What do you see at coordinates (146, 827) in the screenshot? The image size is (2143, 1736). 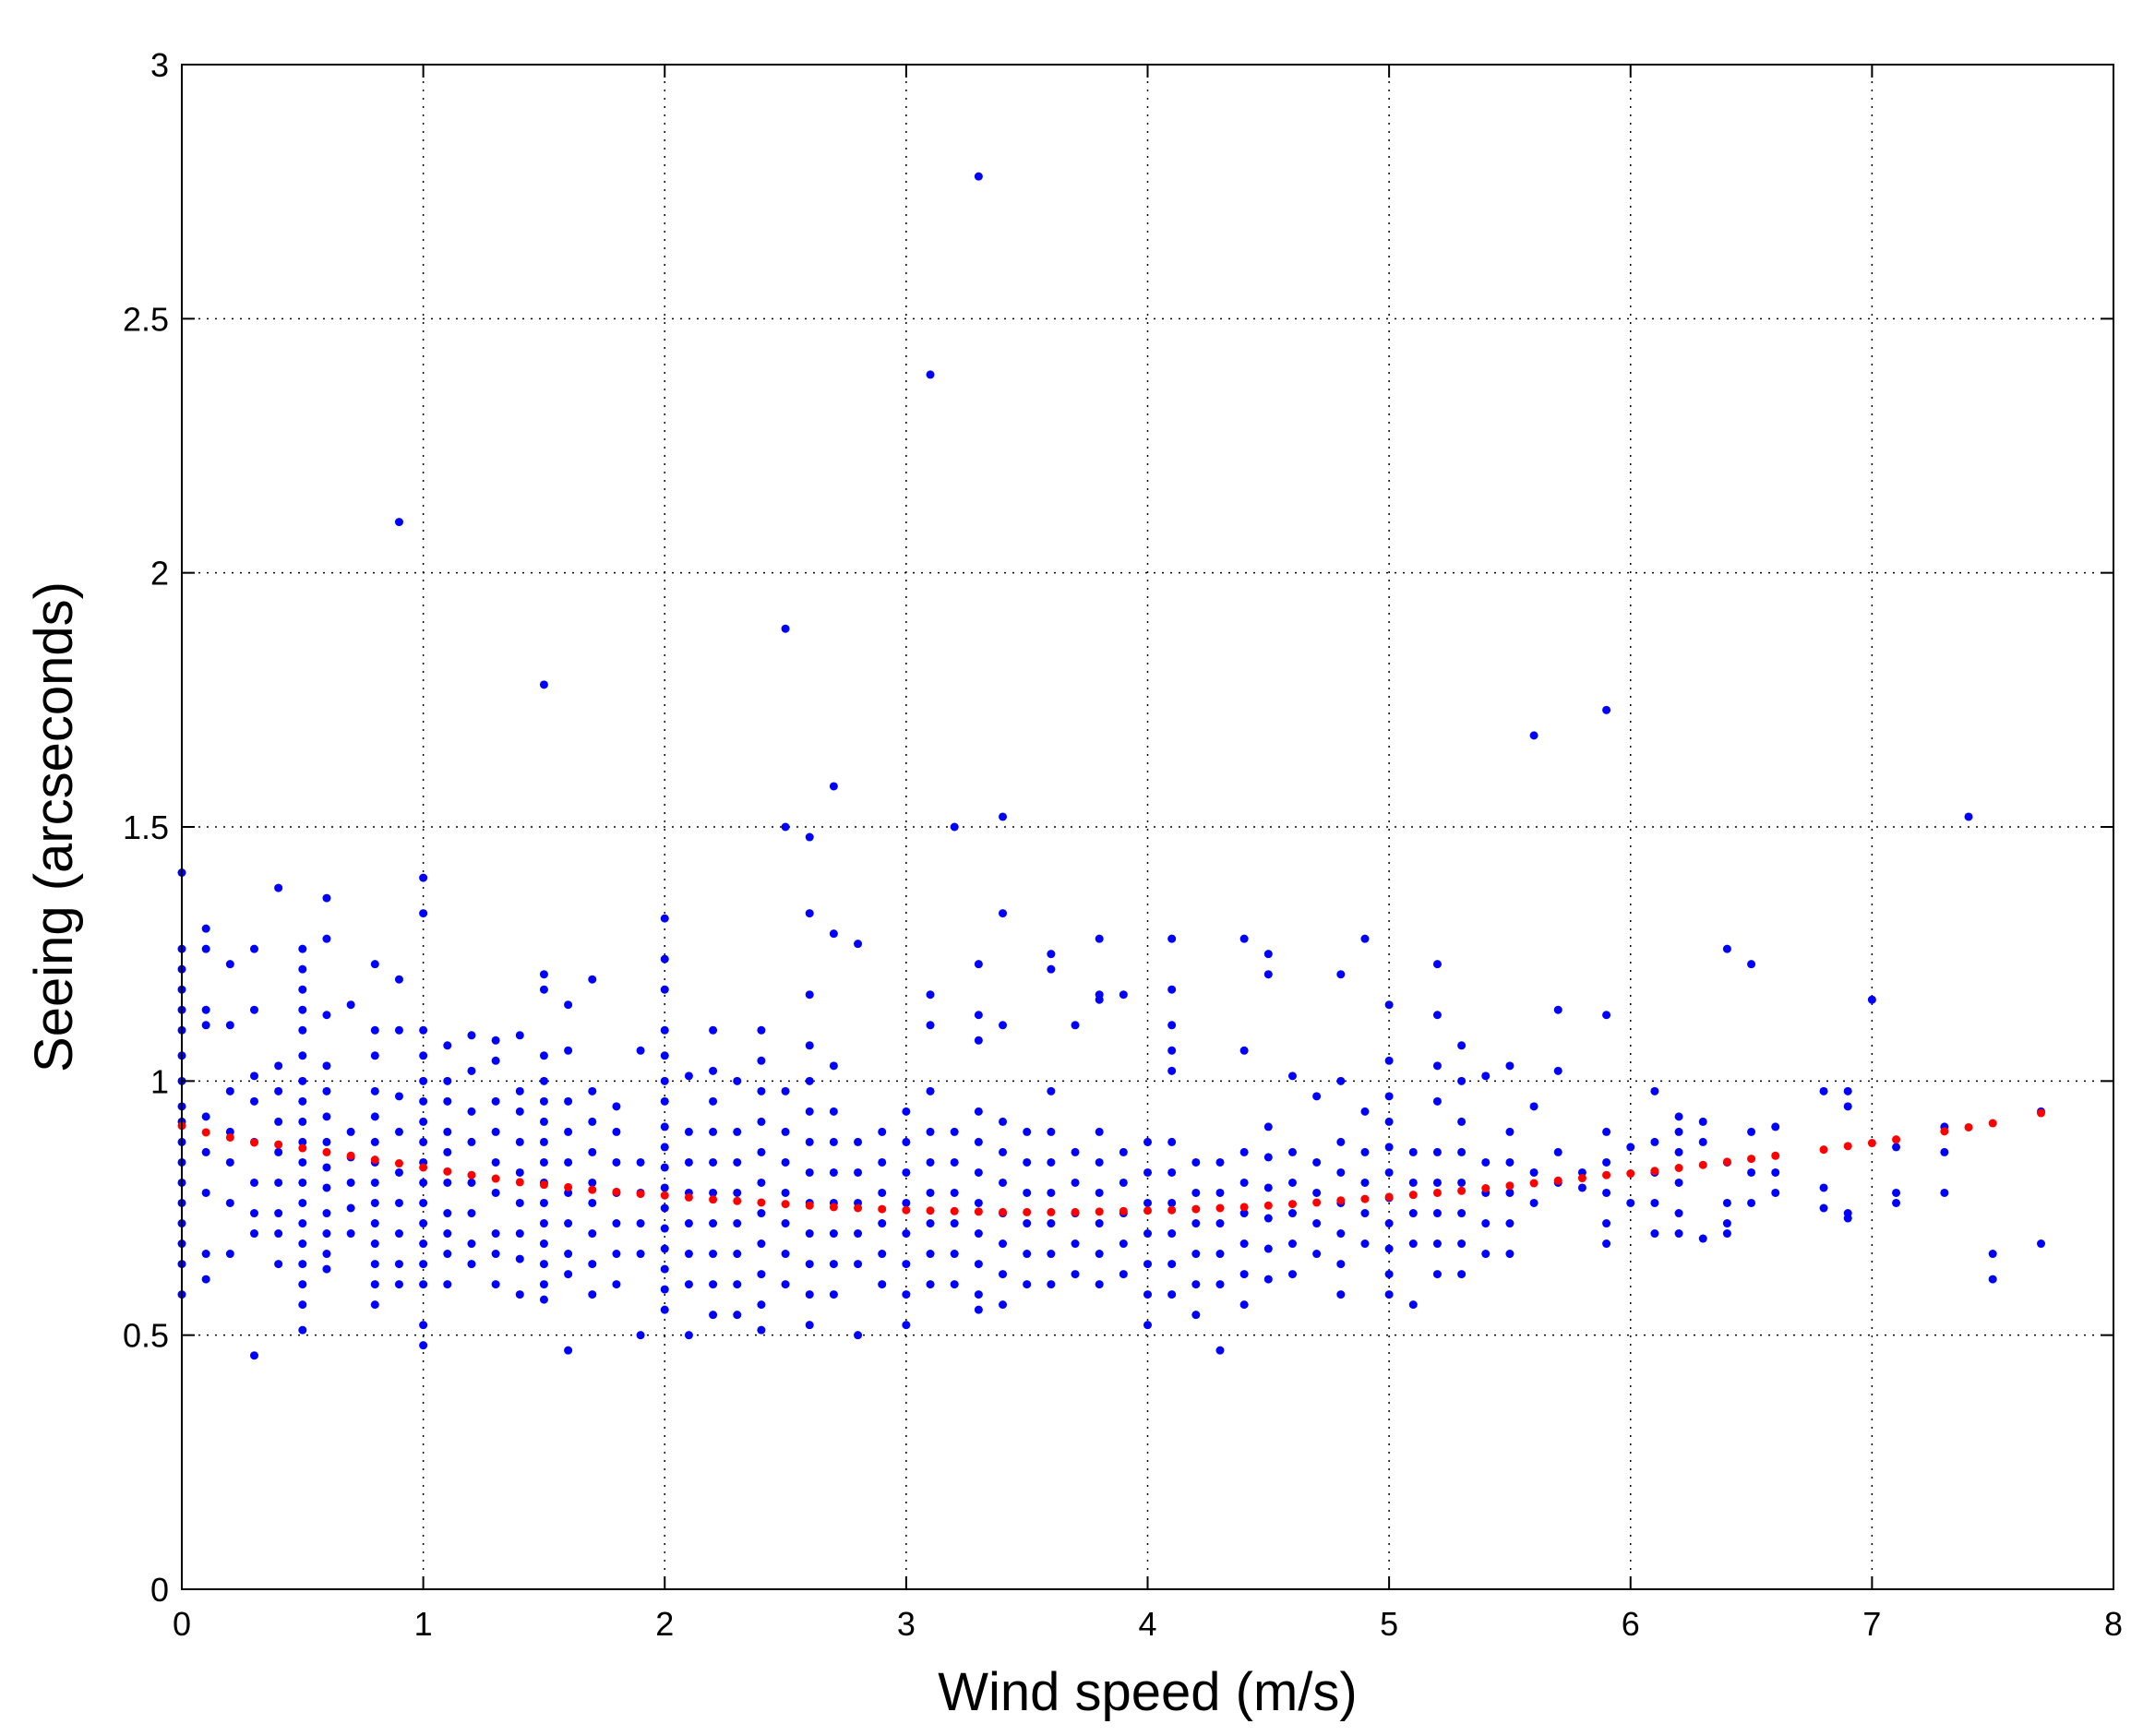 I see `y-tick-label: 1.5` at bounding box center [146, 827].